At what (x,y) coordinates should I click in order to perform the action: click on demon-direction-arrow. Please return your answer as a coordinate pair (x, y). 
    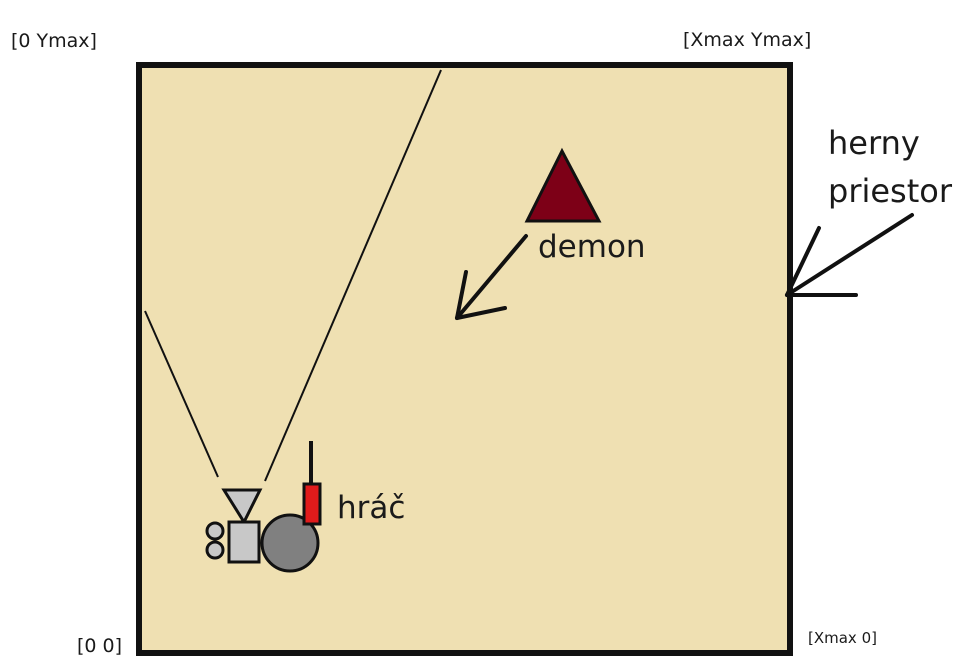
    Looking at the image, I should click on (491, 277).